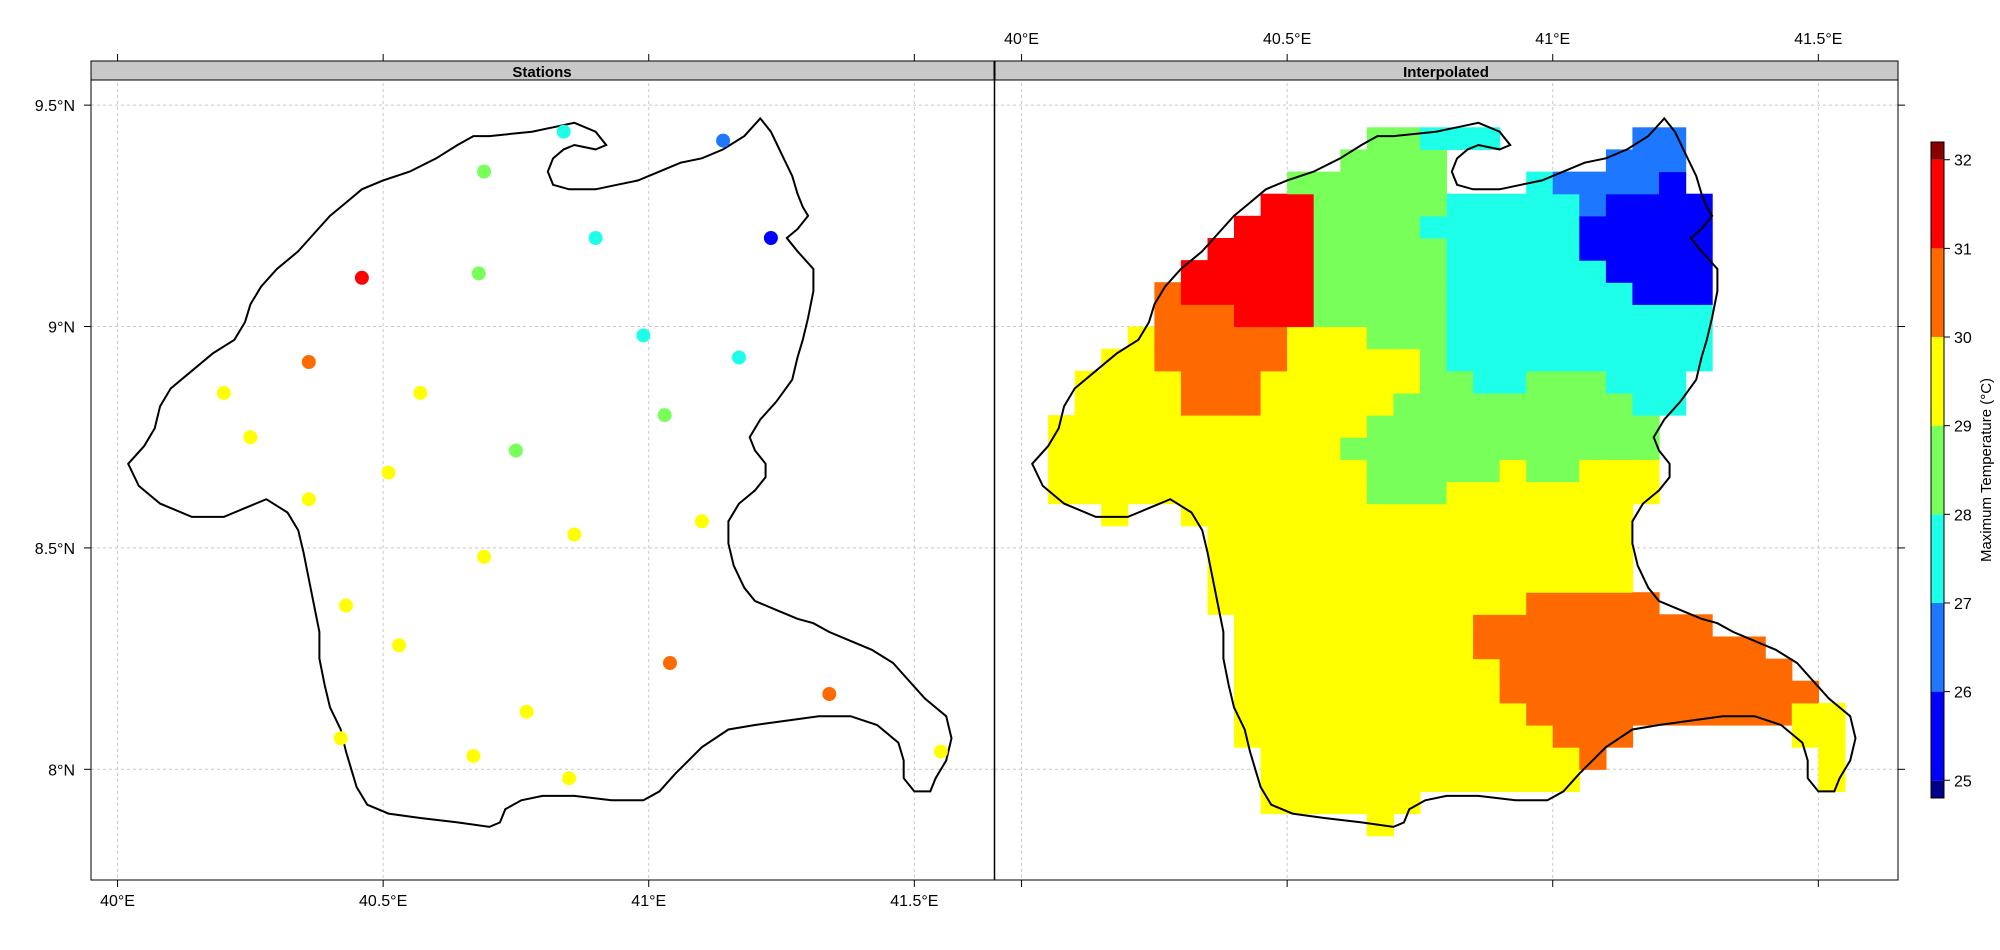  What do you see at coordinates (383, 901) in the screenshot?
I see `x-tick-label: 40.5°E` at bounding box center [383, 901].